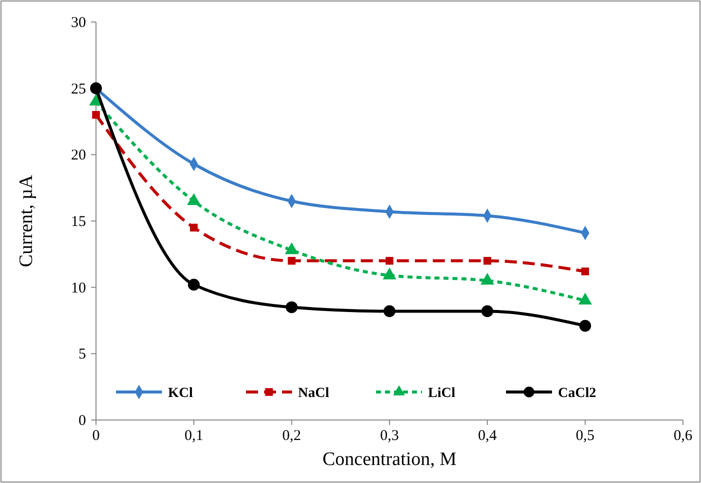 Image resolution: width=701 pixels, height=483 pixels. I want to click on y-axis-title: Current, µA, so click(26, 221).